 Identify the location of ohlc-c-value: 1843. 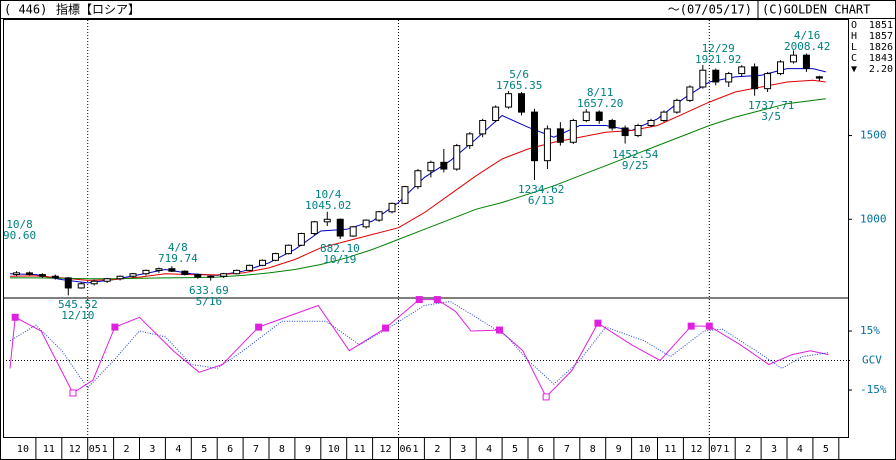
(881, 58).